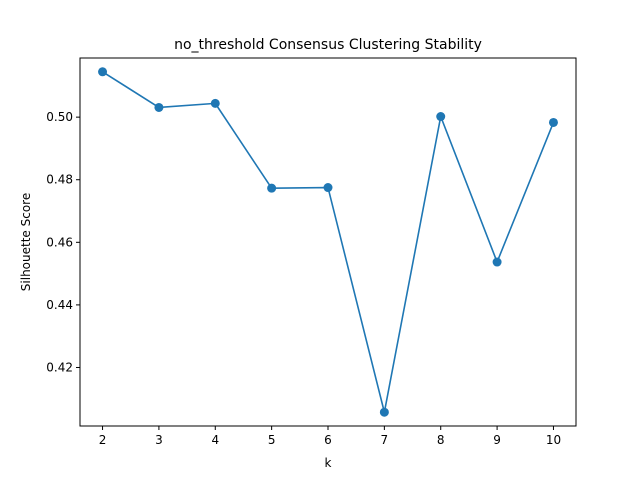 The width and height of the screenshot is (640, 480). I want to click on y-tick-label: 0.48, so click(59, 180).